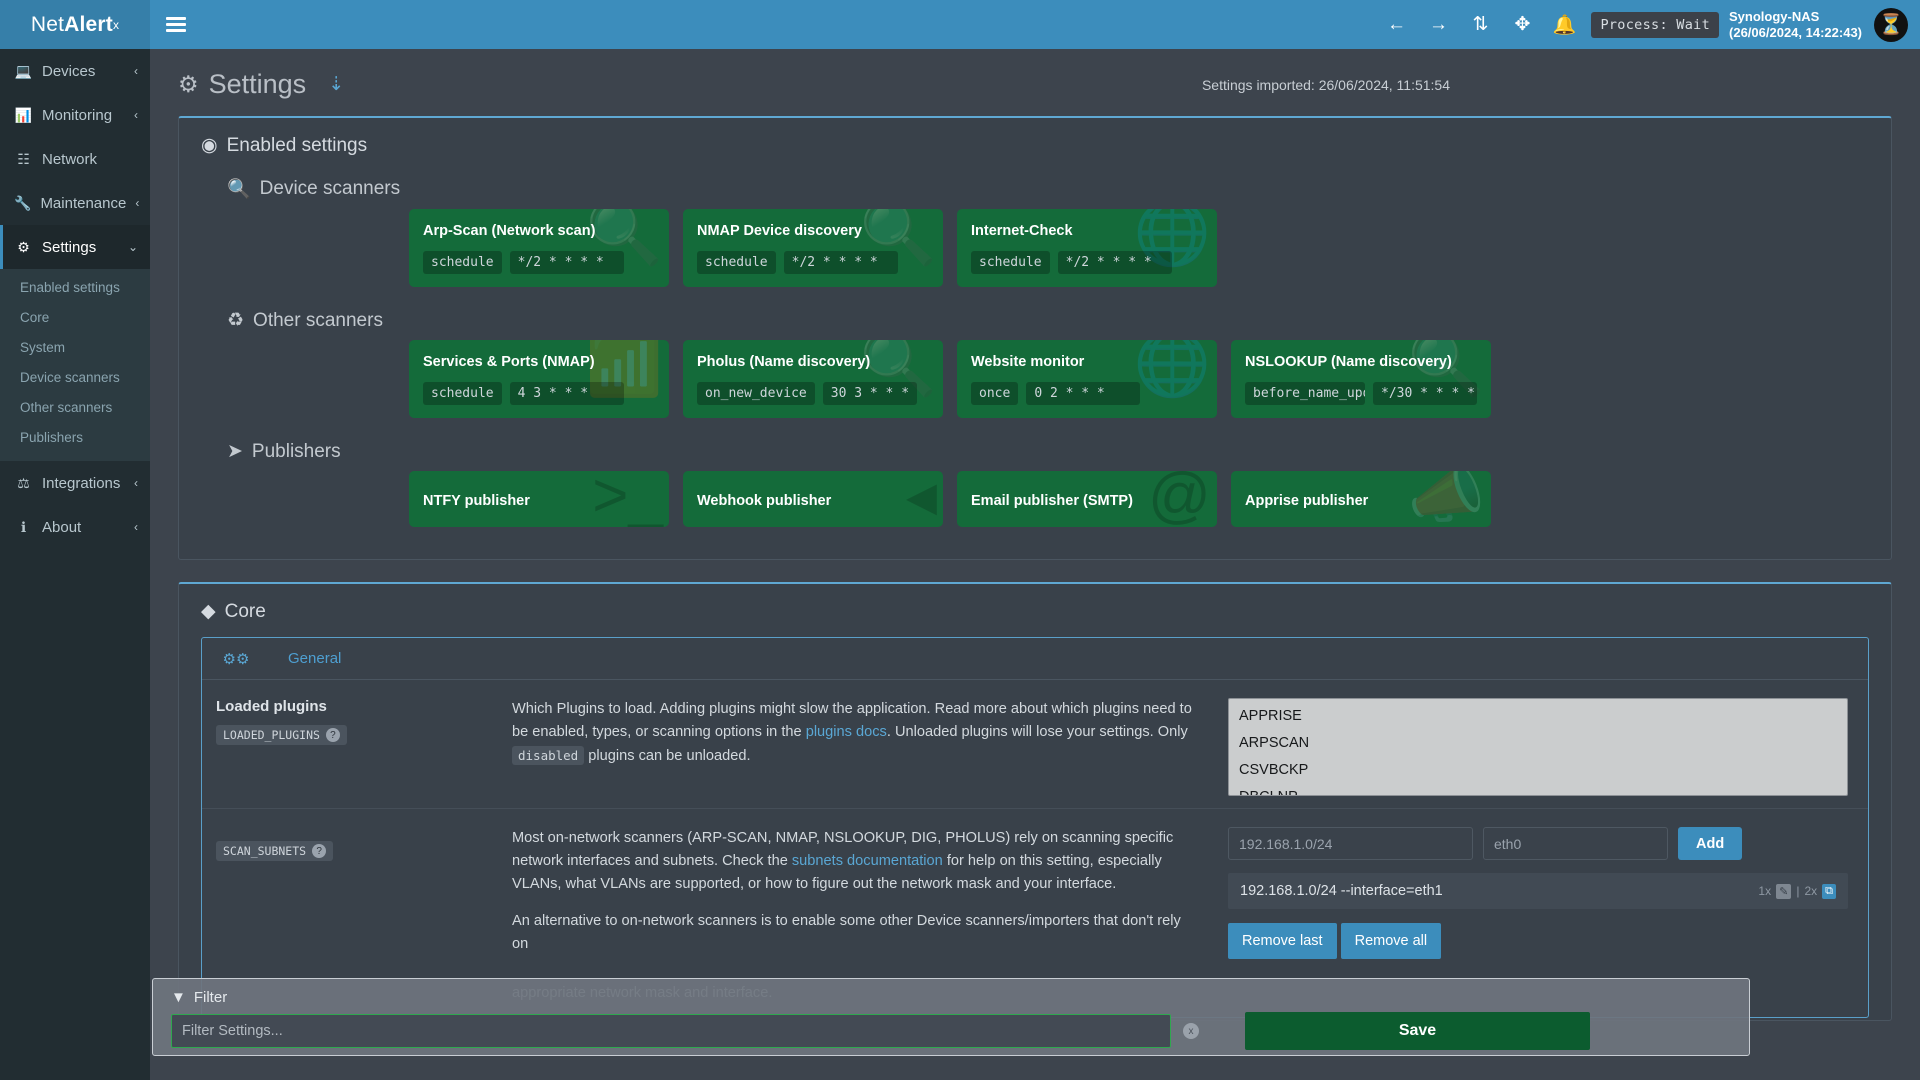 This screenshot has width=1920, height=1080. What do you see at coordinates (1052, 501) in the screenshot?
I see `card-title: Email publisher (SMTP)` at bounding box center [1052, 501].